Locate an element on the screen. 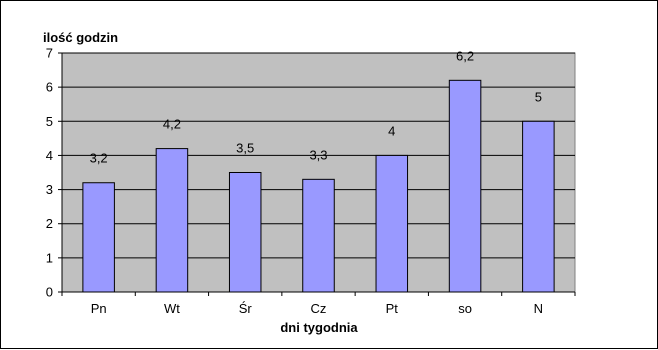 The height and width of the screenshot is (350, 658). data-label: 3,3 is located at coordinates (318, 154).